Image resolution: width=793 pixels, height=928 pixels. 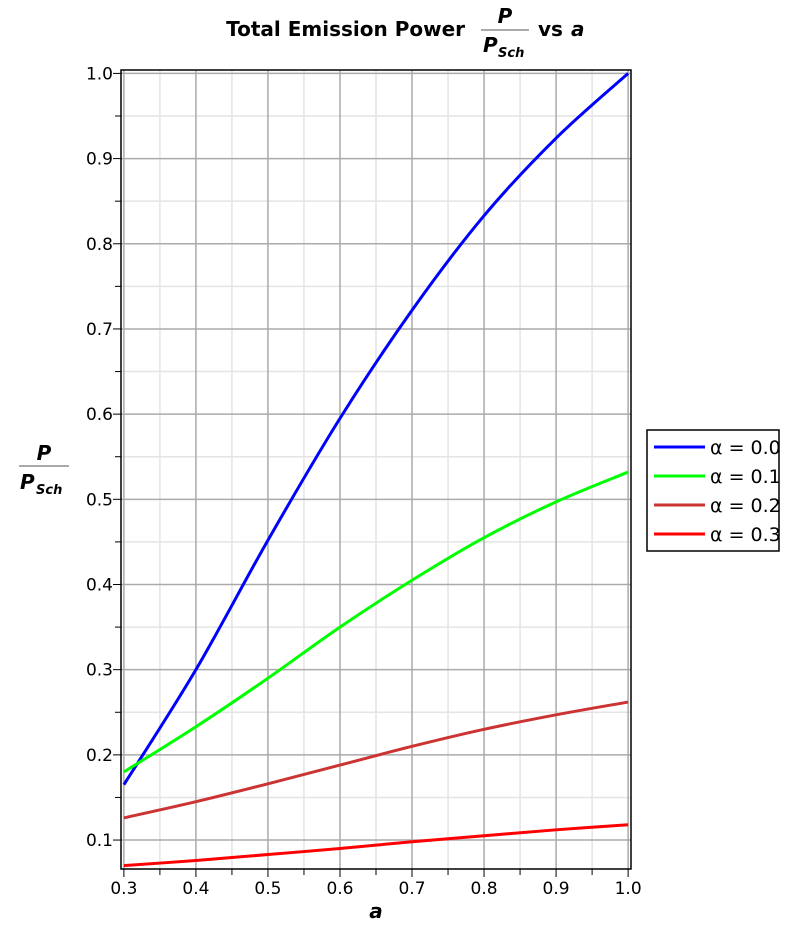 I want to click on title-denominator: P, so click(x=490, y=45).